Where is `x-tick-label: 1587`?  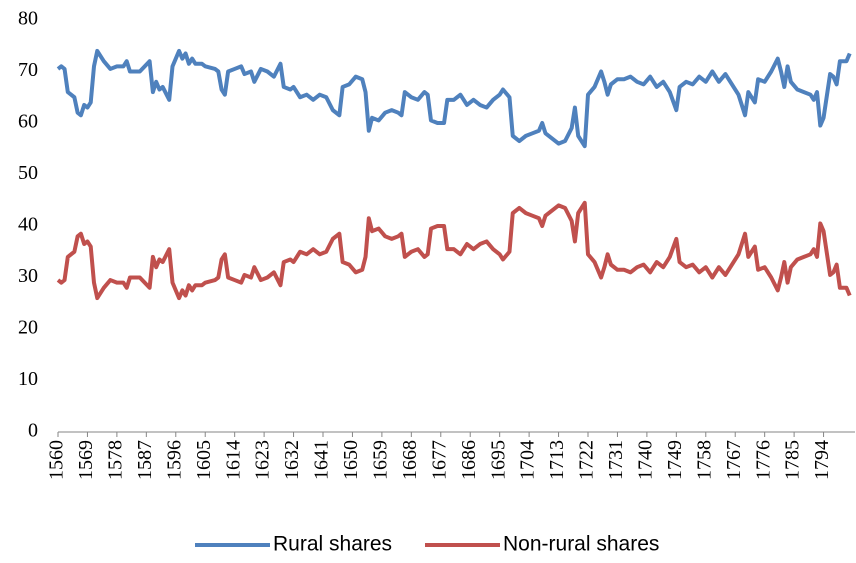
x-tick-label: 1587 is located at coordinates (145, 460).